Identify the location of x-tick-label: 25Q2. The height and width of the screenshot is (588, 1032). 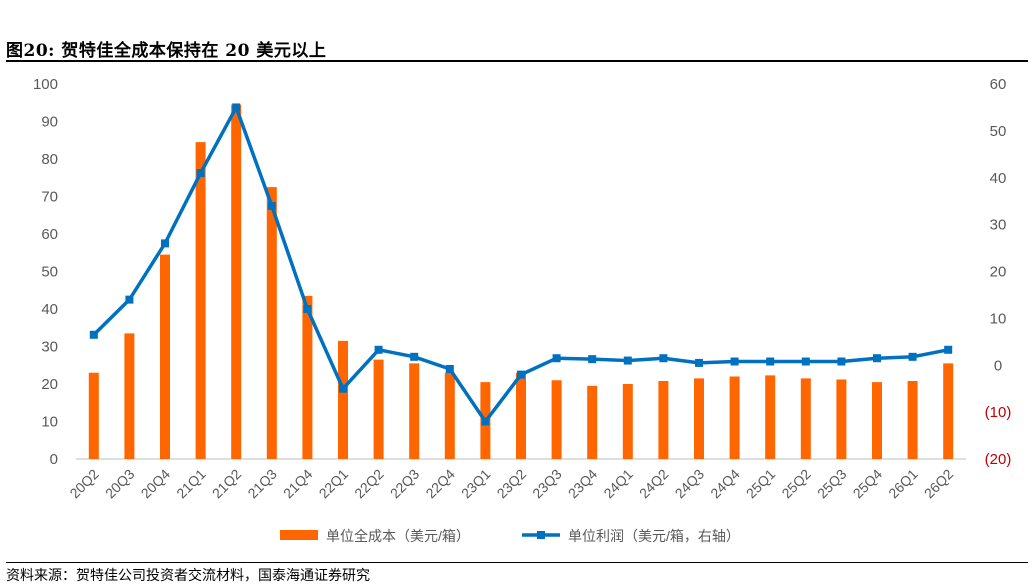
(796, 484).